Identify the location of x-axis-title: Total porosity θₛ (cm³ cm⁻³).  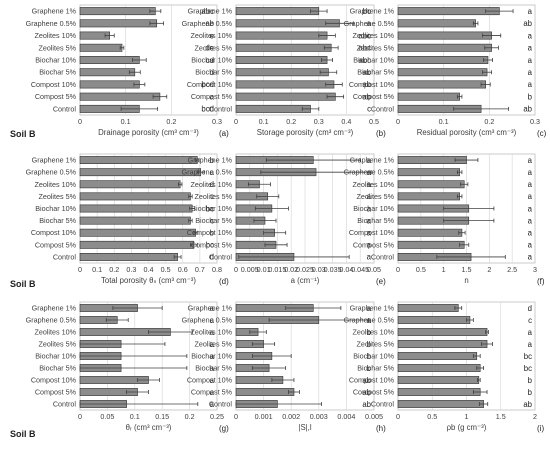
(148, 280).